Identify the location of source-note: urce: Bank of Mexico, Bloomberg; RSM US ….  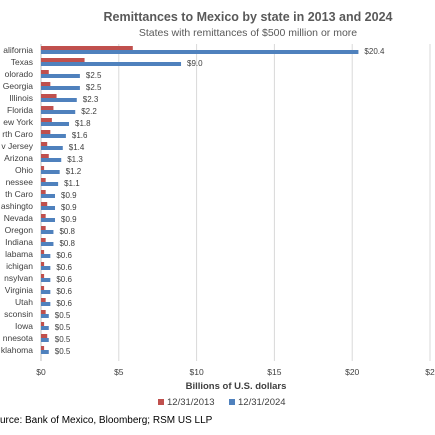
(106, 420).